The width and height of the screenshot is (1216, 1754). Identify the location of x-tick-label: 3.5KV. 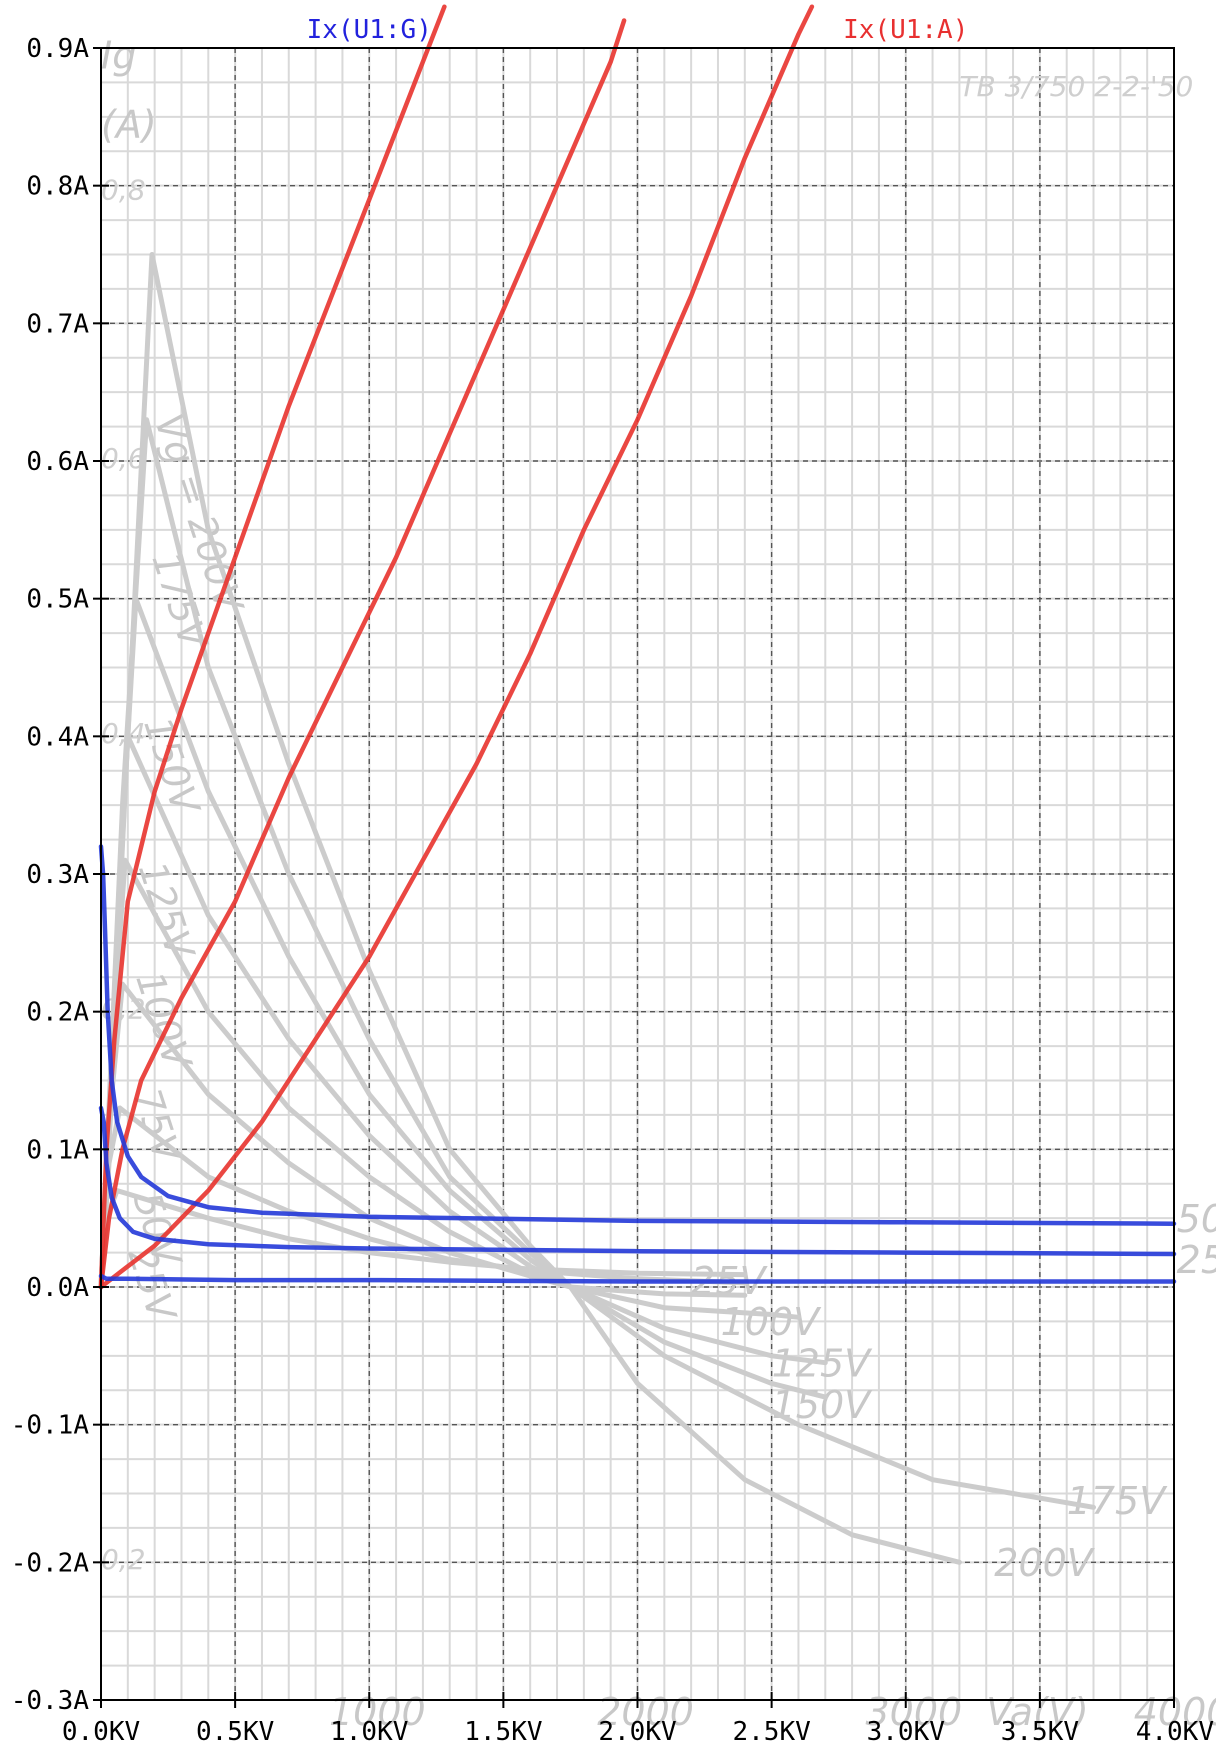
(1040, 1732).